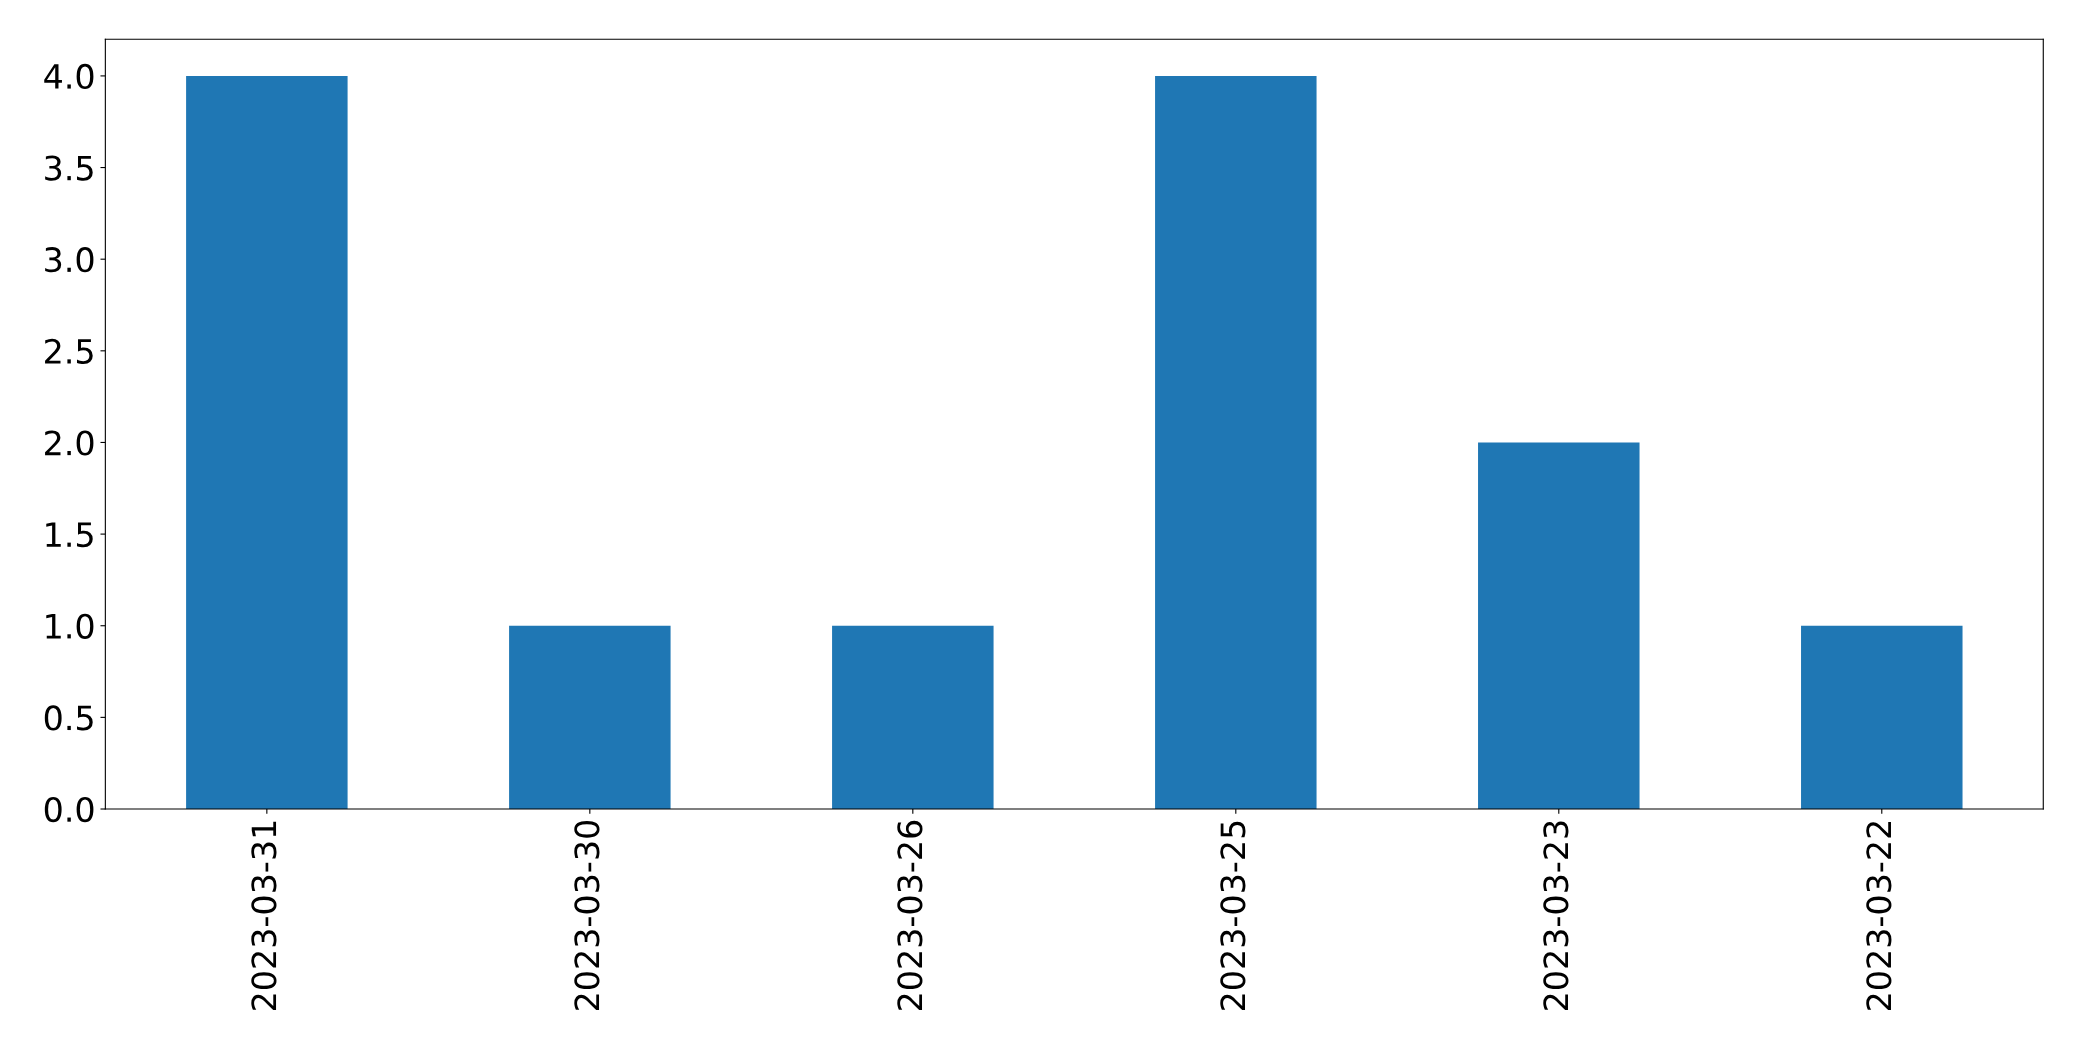  What do you see at coordinates (69, 168) in the screenshot?
I see `y-tick-label: 3.5` at bounding box center [69, 168].